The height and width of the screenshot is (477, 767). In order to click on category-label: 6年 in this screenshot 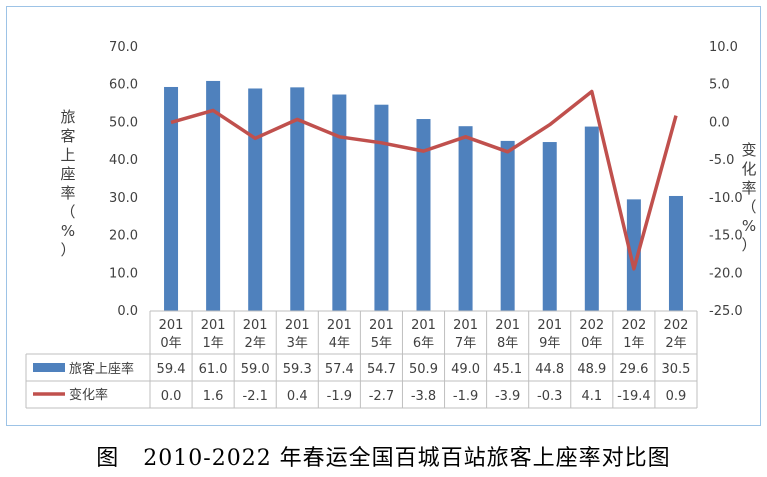, I will do `click(423, 343)`.